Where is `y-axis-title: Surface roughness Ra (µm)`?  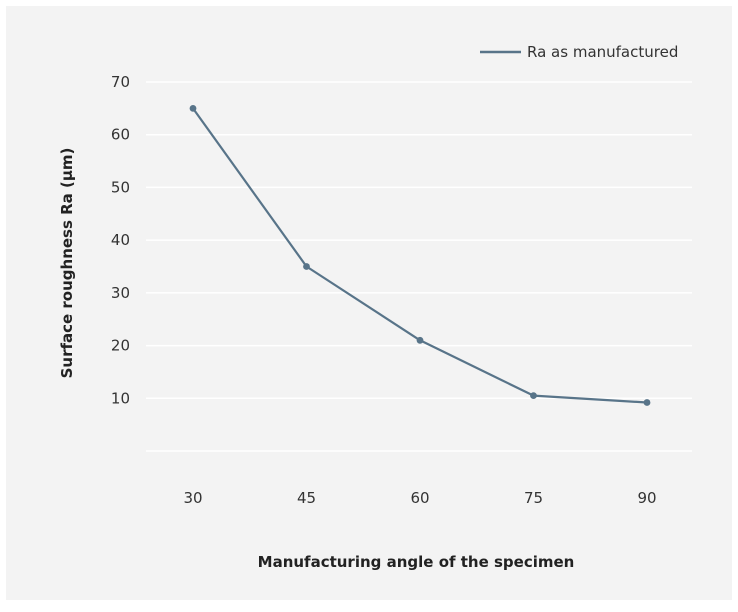 y-axis-title: Surface roughness Ra (µm) is located at coordinates (67, 263).